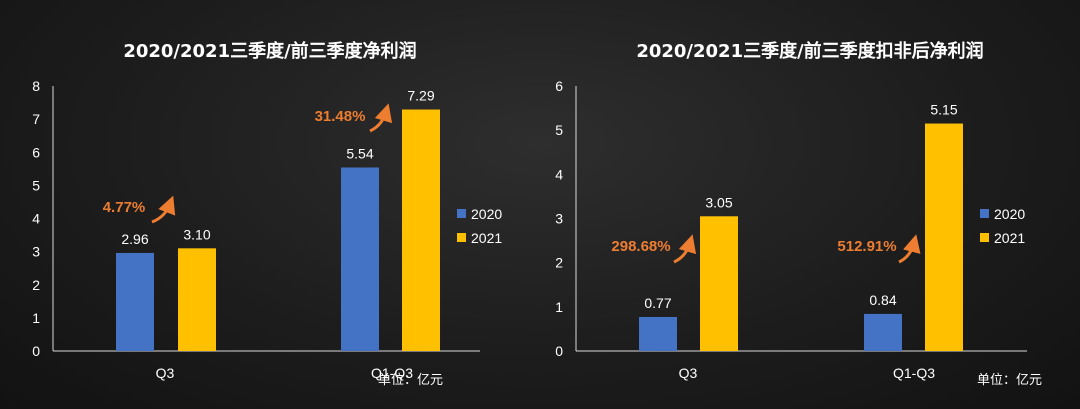 The height and width of the screenshot is (409, 1080). Describe the element at coordinates (36, 119) in the screenshot. I see `y-tick-label: 7` at that location.